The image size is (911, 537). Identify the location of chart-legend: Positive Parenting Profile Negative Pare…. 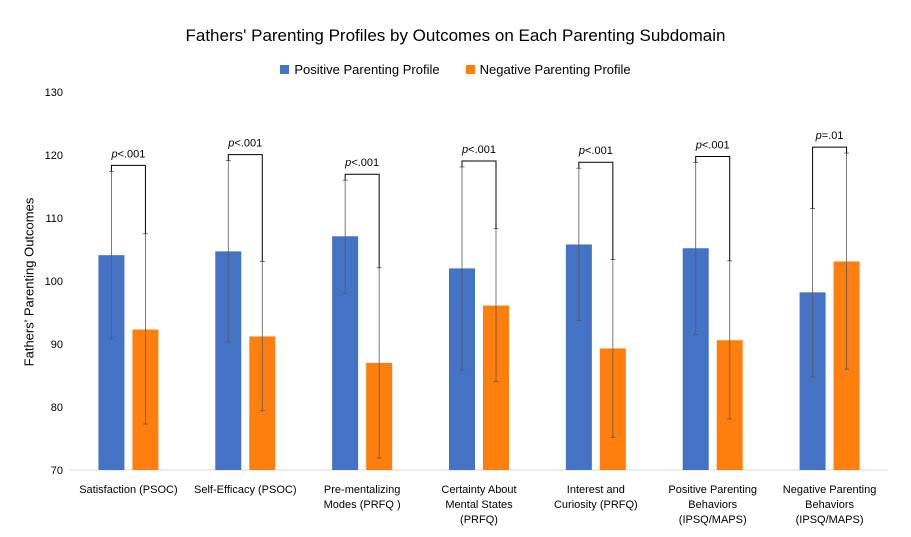
(455, 69).